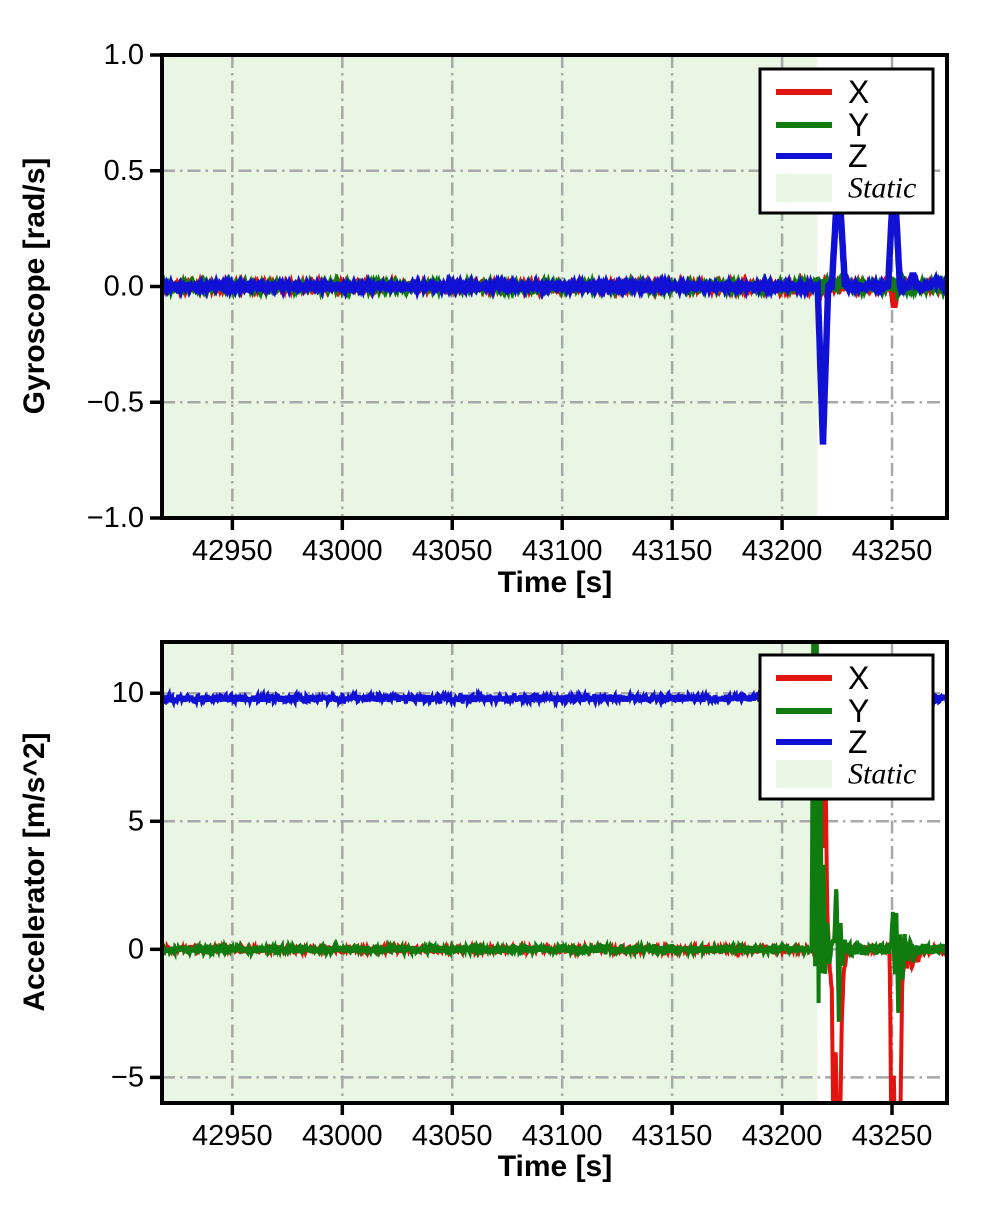 Image resolution: width=992 pixels, height=1228 pixels. What do you see at coordinates (34, 286) in the screenshot?
I see `gyroscope-y-axis-label: Gyroscope [rad/s]` at bounding box center [34, 286].